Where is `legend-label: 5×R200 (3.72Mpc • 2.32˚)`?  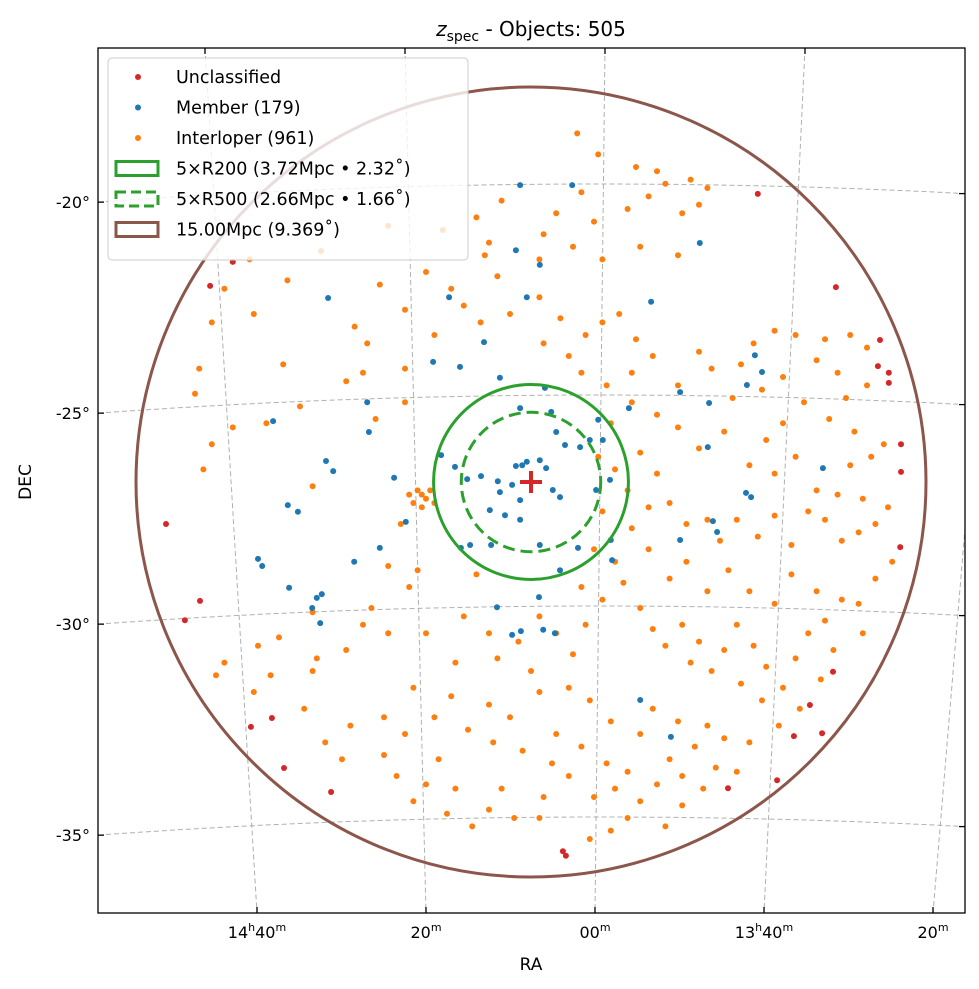 legend-label: 5×R200 (3.72Mpc • 2.32˚) is located at coordinates (293, 169).